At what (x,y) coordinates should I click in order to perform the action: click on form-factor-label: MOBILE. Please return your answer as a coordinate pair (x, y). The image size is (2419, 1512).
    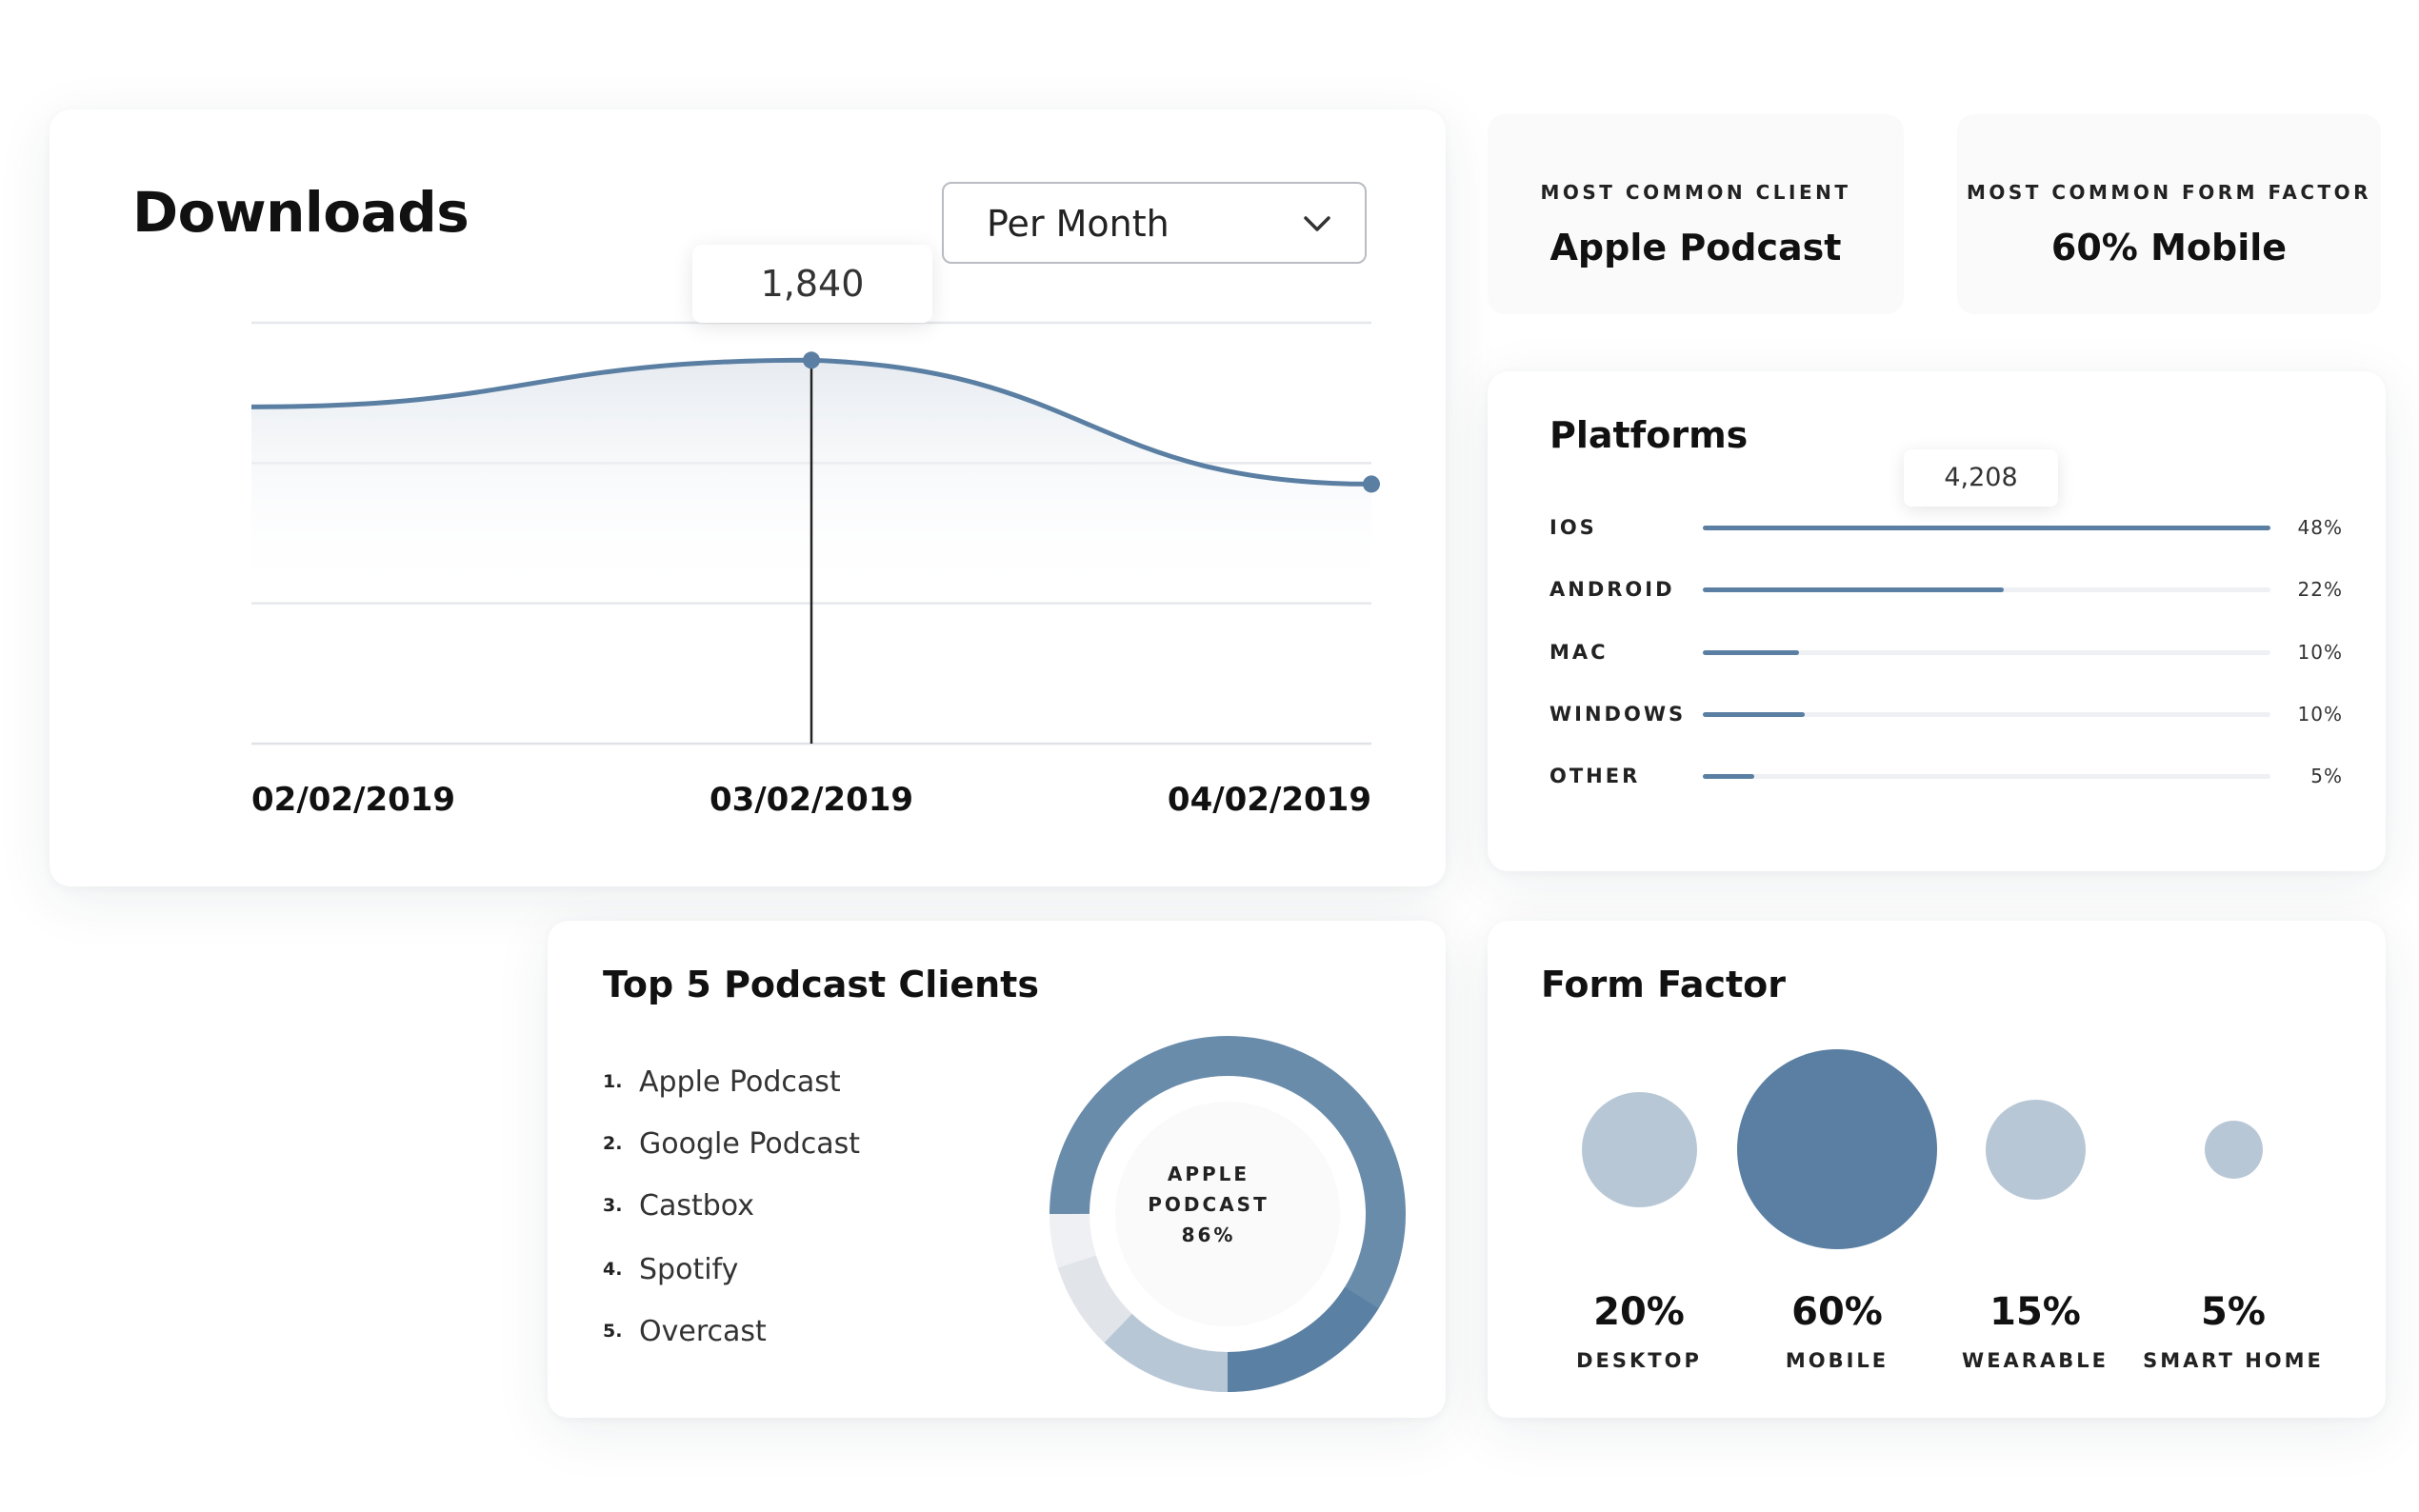
    Looking at the image, I should click on (1837, 1360).